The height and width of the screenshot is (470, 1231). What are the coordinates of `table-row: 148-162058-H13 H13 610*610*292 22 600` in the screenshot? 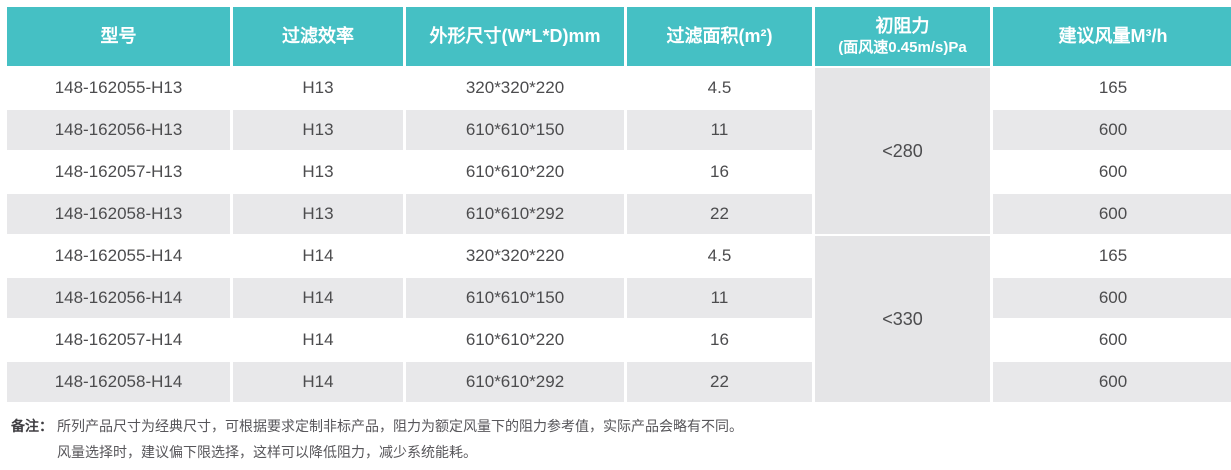 It's located at (619, 214).